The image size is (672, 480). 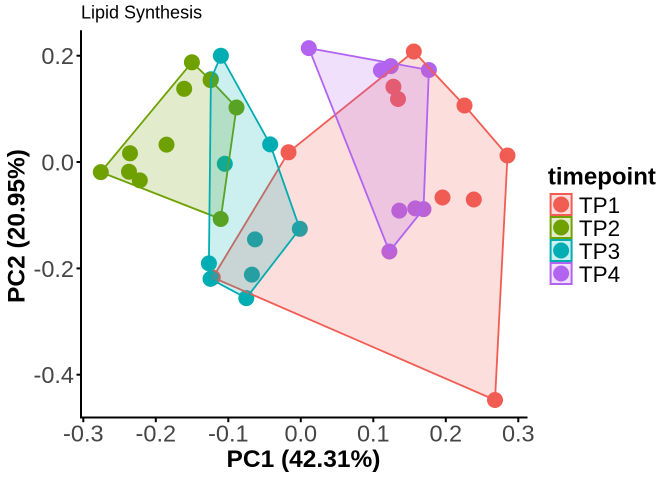 What do you see at coordinates (17, 226) in the screenshot?
I see `svg-text: PC2 (20.95%)` at bounding box center [17, 226].